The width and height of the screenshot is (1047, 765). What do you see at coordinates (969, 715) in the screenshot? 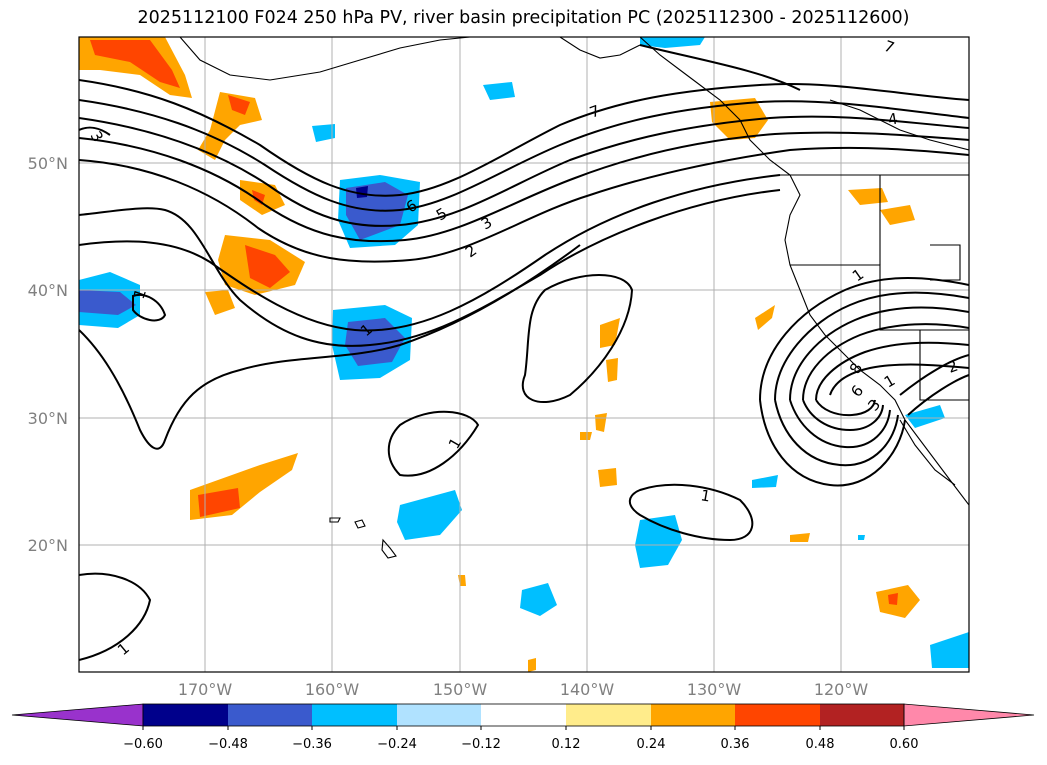
I see `colorbar-extend-right` at bounding box center [969, 715].